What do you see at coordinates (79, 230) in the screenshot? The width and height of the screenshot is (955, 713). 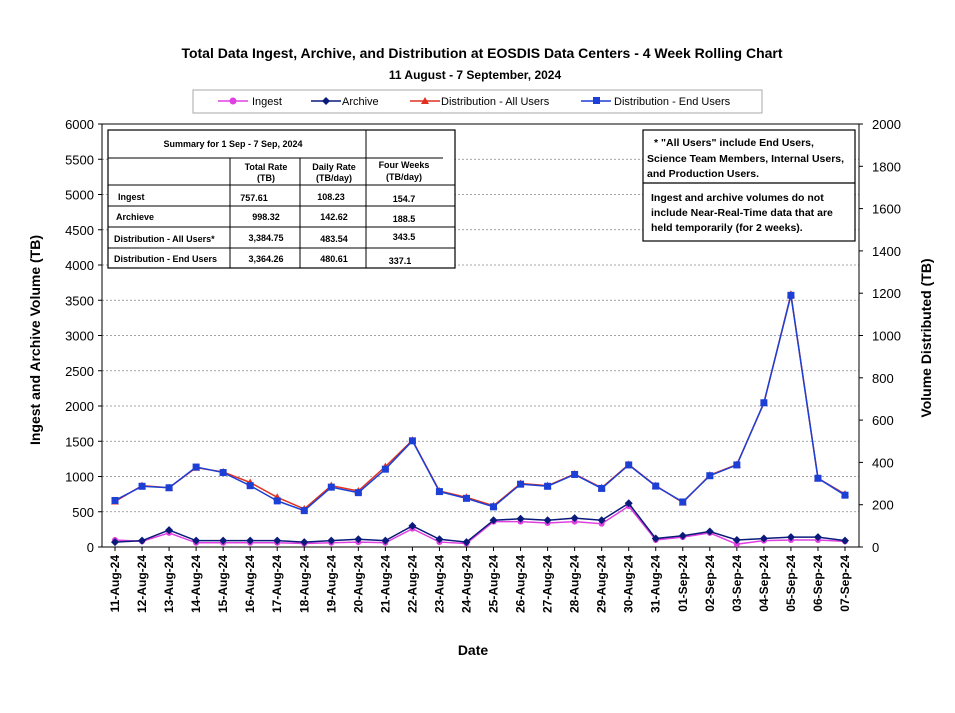 I see `y-left-tick-label: 4500` at bounding box center [79, 230].